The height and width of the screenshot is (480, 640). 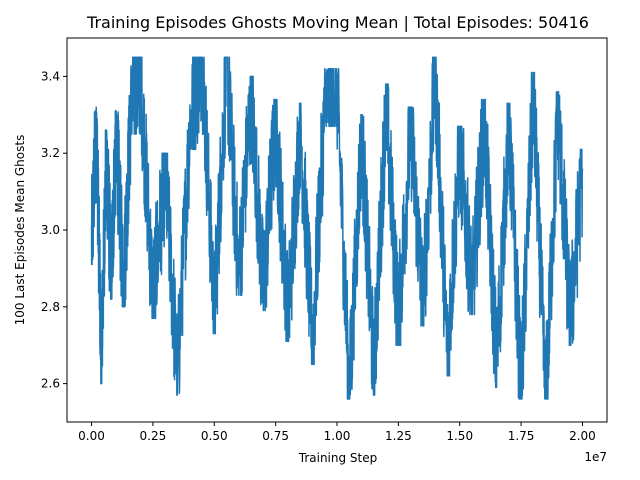 What do you see at coordinates (214, 436) in the screenshot?
I see `x-tick-label: 0.50` at bounding box center [214, 436].